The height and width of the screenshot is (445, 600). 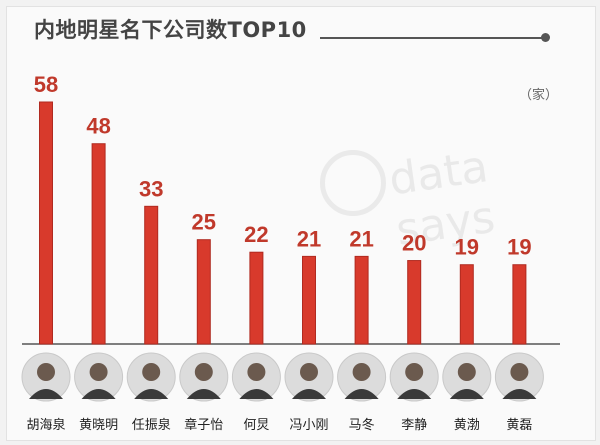 I want to click on category-label: 马冬, so click(x=362, y=425).